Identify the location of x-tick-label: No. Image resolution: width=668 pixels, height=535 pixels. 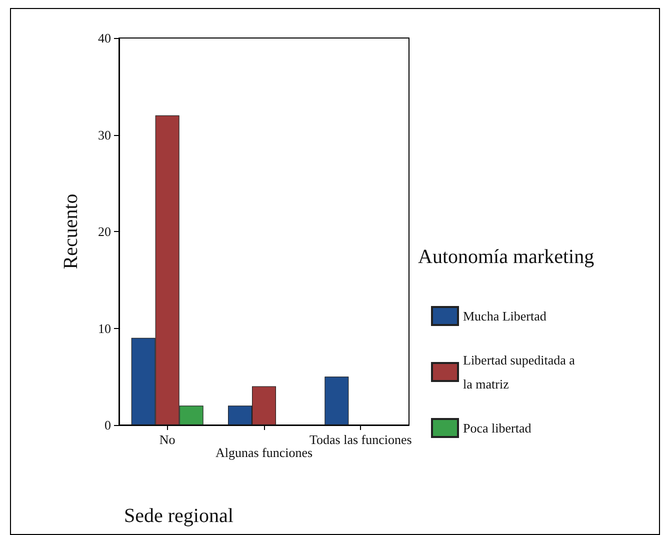
(167, 439).